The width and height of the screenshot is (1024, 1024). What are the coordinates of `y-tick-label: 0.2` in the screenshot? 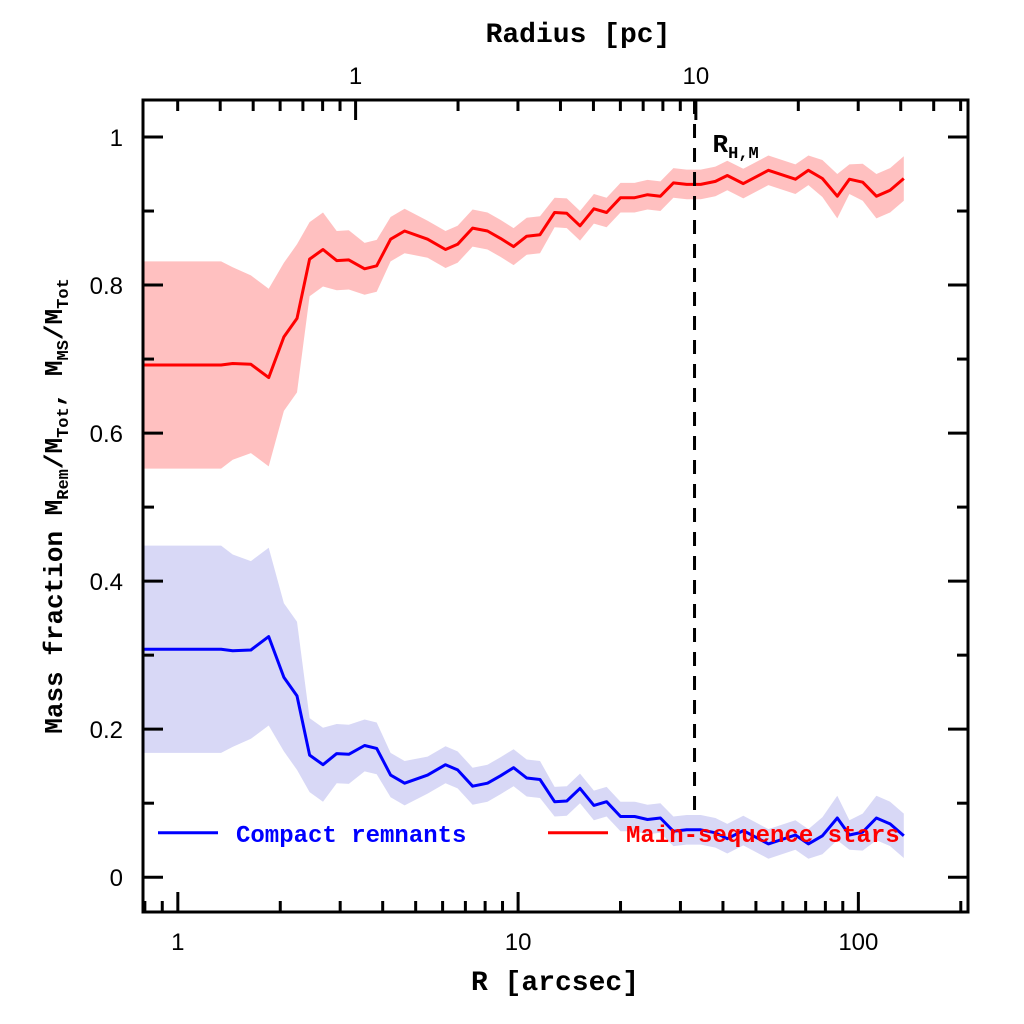 It's located at (106, 730).